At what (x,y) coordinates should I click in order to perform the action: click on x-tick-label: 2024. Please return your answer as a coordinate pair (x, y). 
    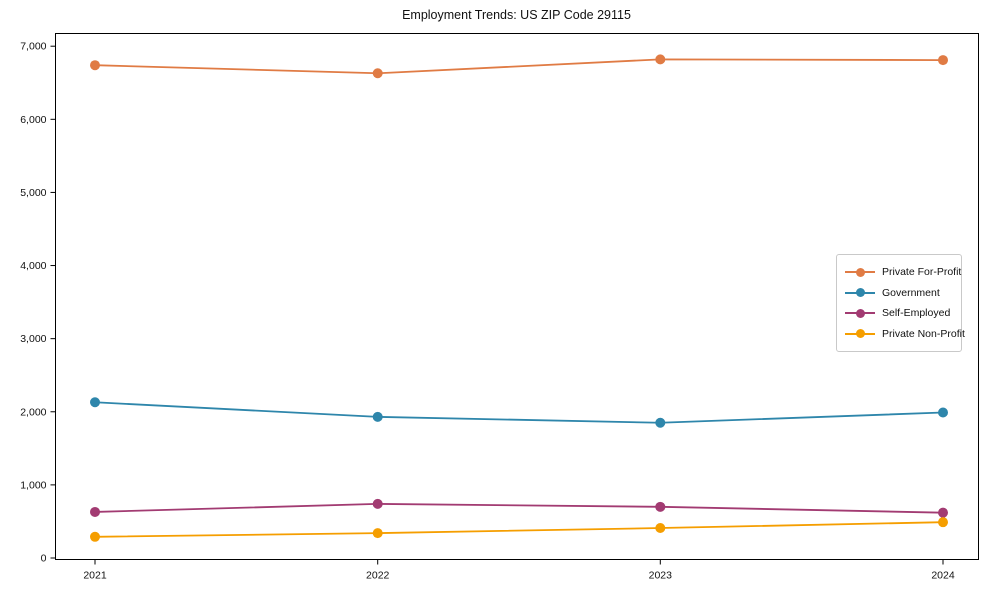
    Looking at the image, I should click on (943, 576).